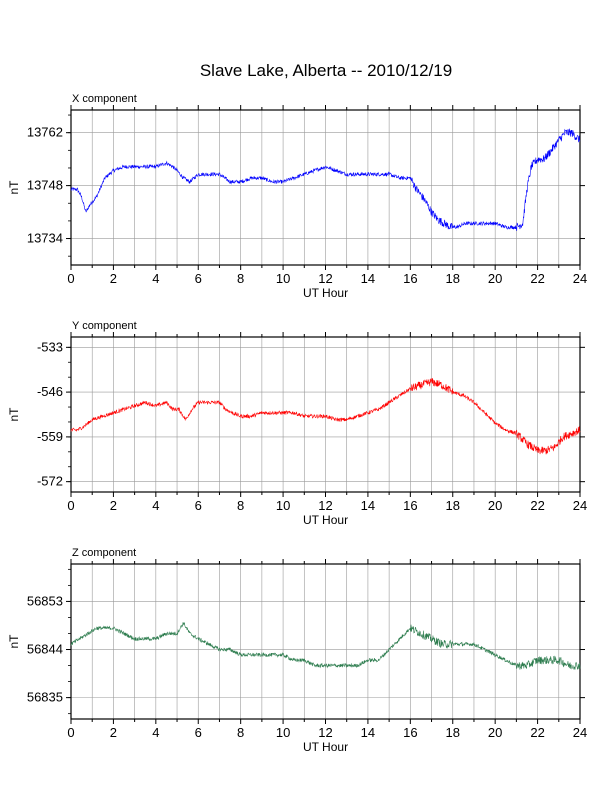 The width and height of the screenshot is (612, 792). Describe the element at coordinates (50, 436) in the screenshot. I see `y-tick-label: -559` at that location.